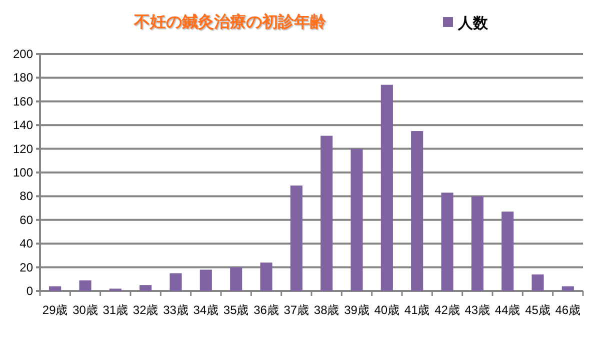 Image resolution: width=600 pixels, height=340 pixels. Describe the element at coordinates (387, 310) in the screenshot. I see `x-tick-label: 40歳` at that location.